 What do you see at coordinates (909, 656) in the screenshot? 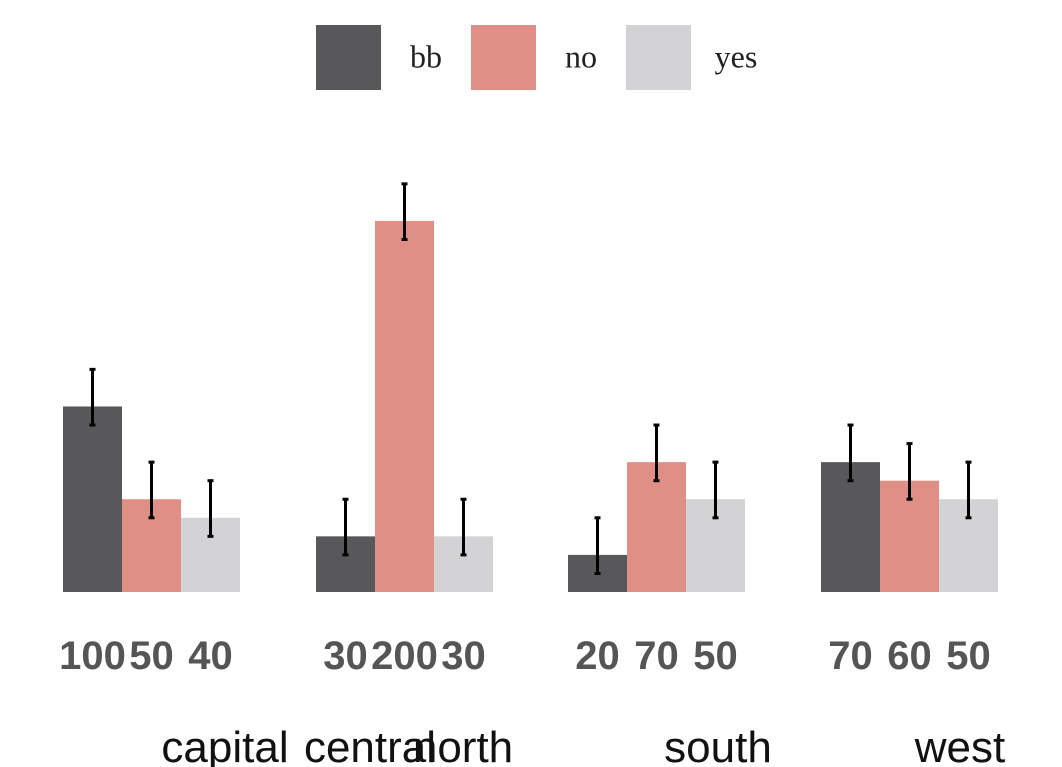
I see `value-label: 60` at bounding box center [909, 656].